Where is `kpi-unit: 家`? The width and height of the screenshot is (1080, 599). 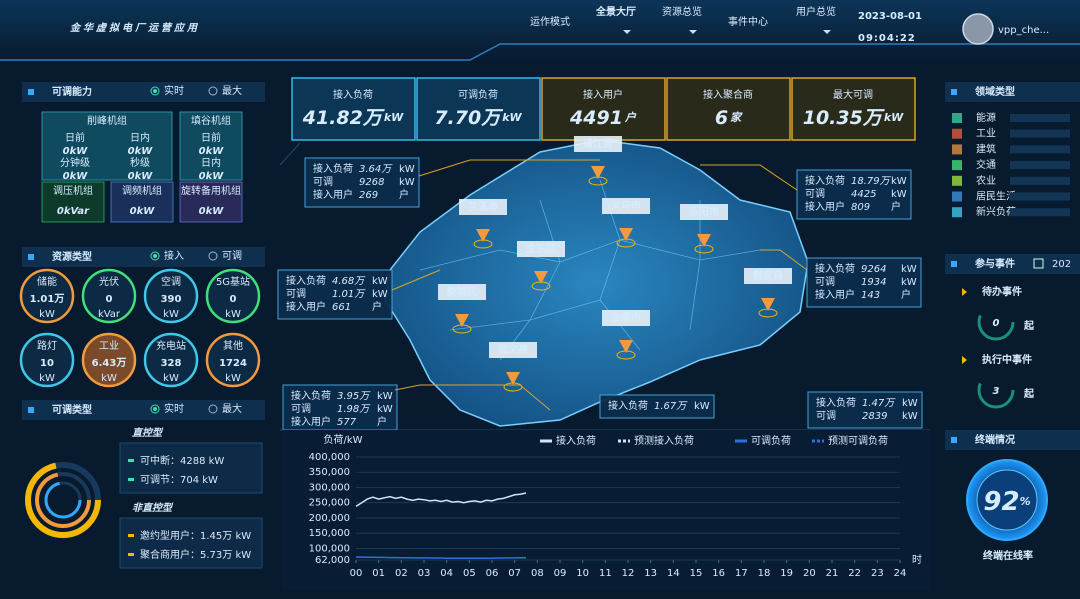
kpi-unit: 家 is located at coordinates (736, 117).